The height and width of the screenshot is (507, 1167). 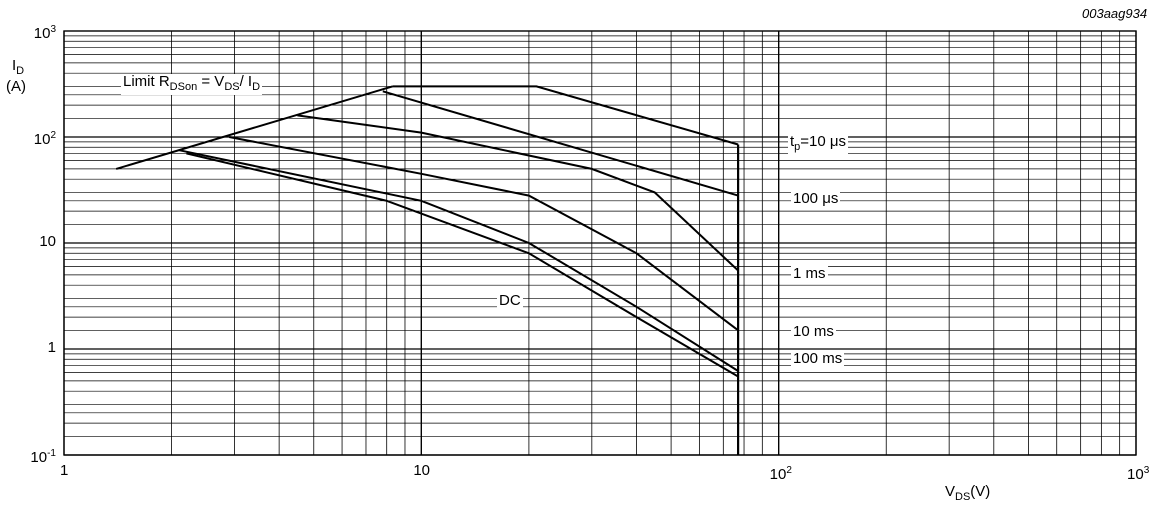 What do you see at coordinates (1115, 13) in the screenshot?
I see `figure-code: 003aag934` at bounding box center [1115, 13].